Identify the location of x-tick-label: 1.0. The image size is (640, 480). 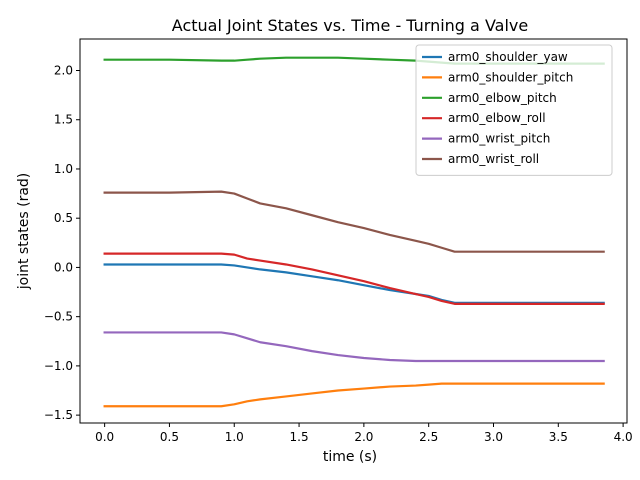
(234, 437).